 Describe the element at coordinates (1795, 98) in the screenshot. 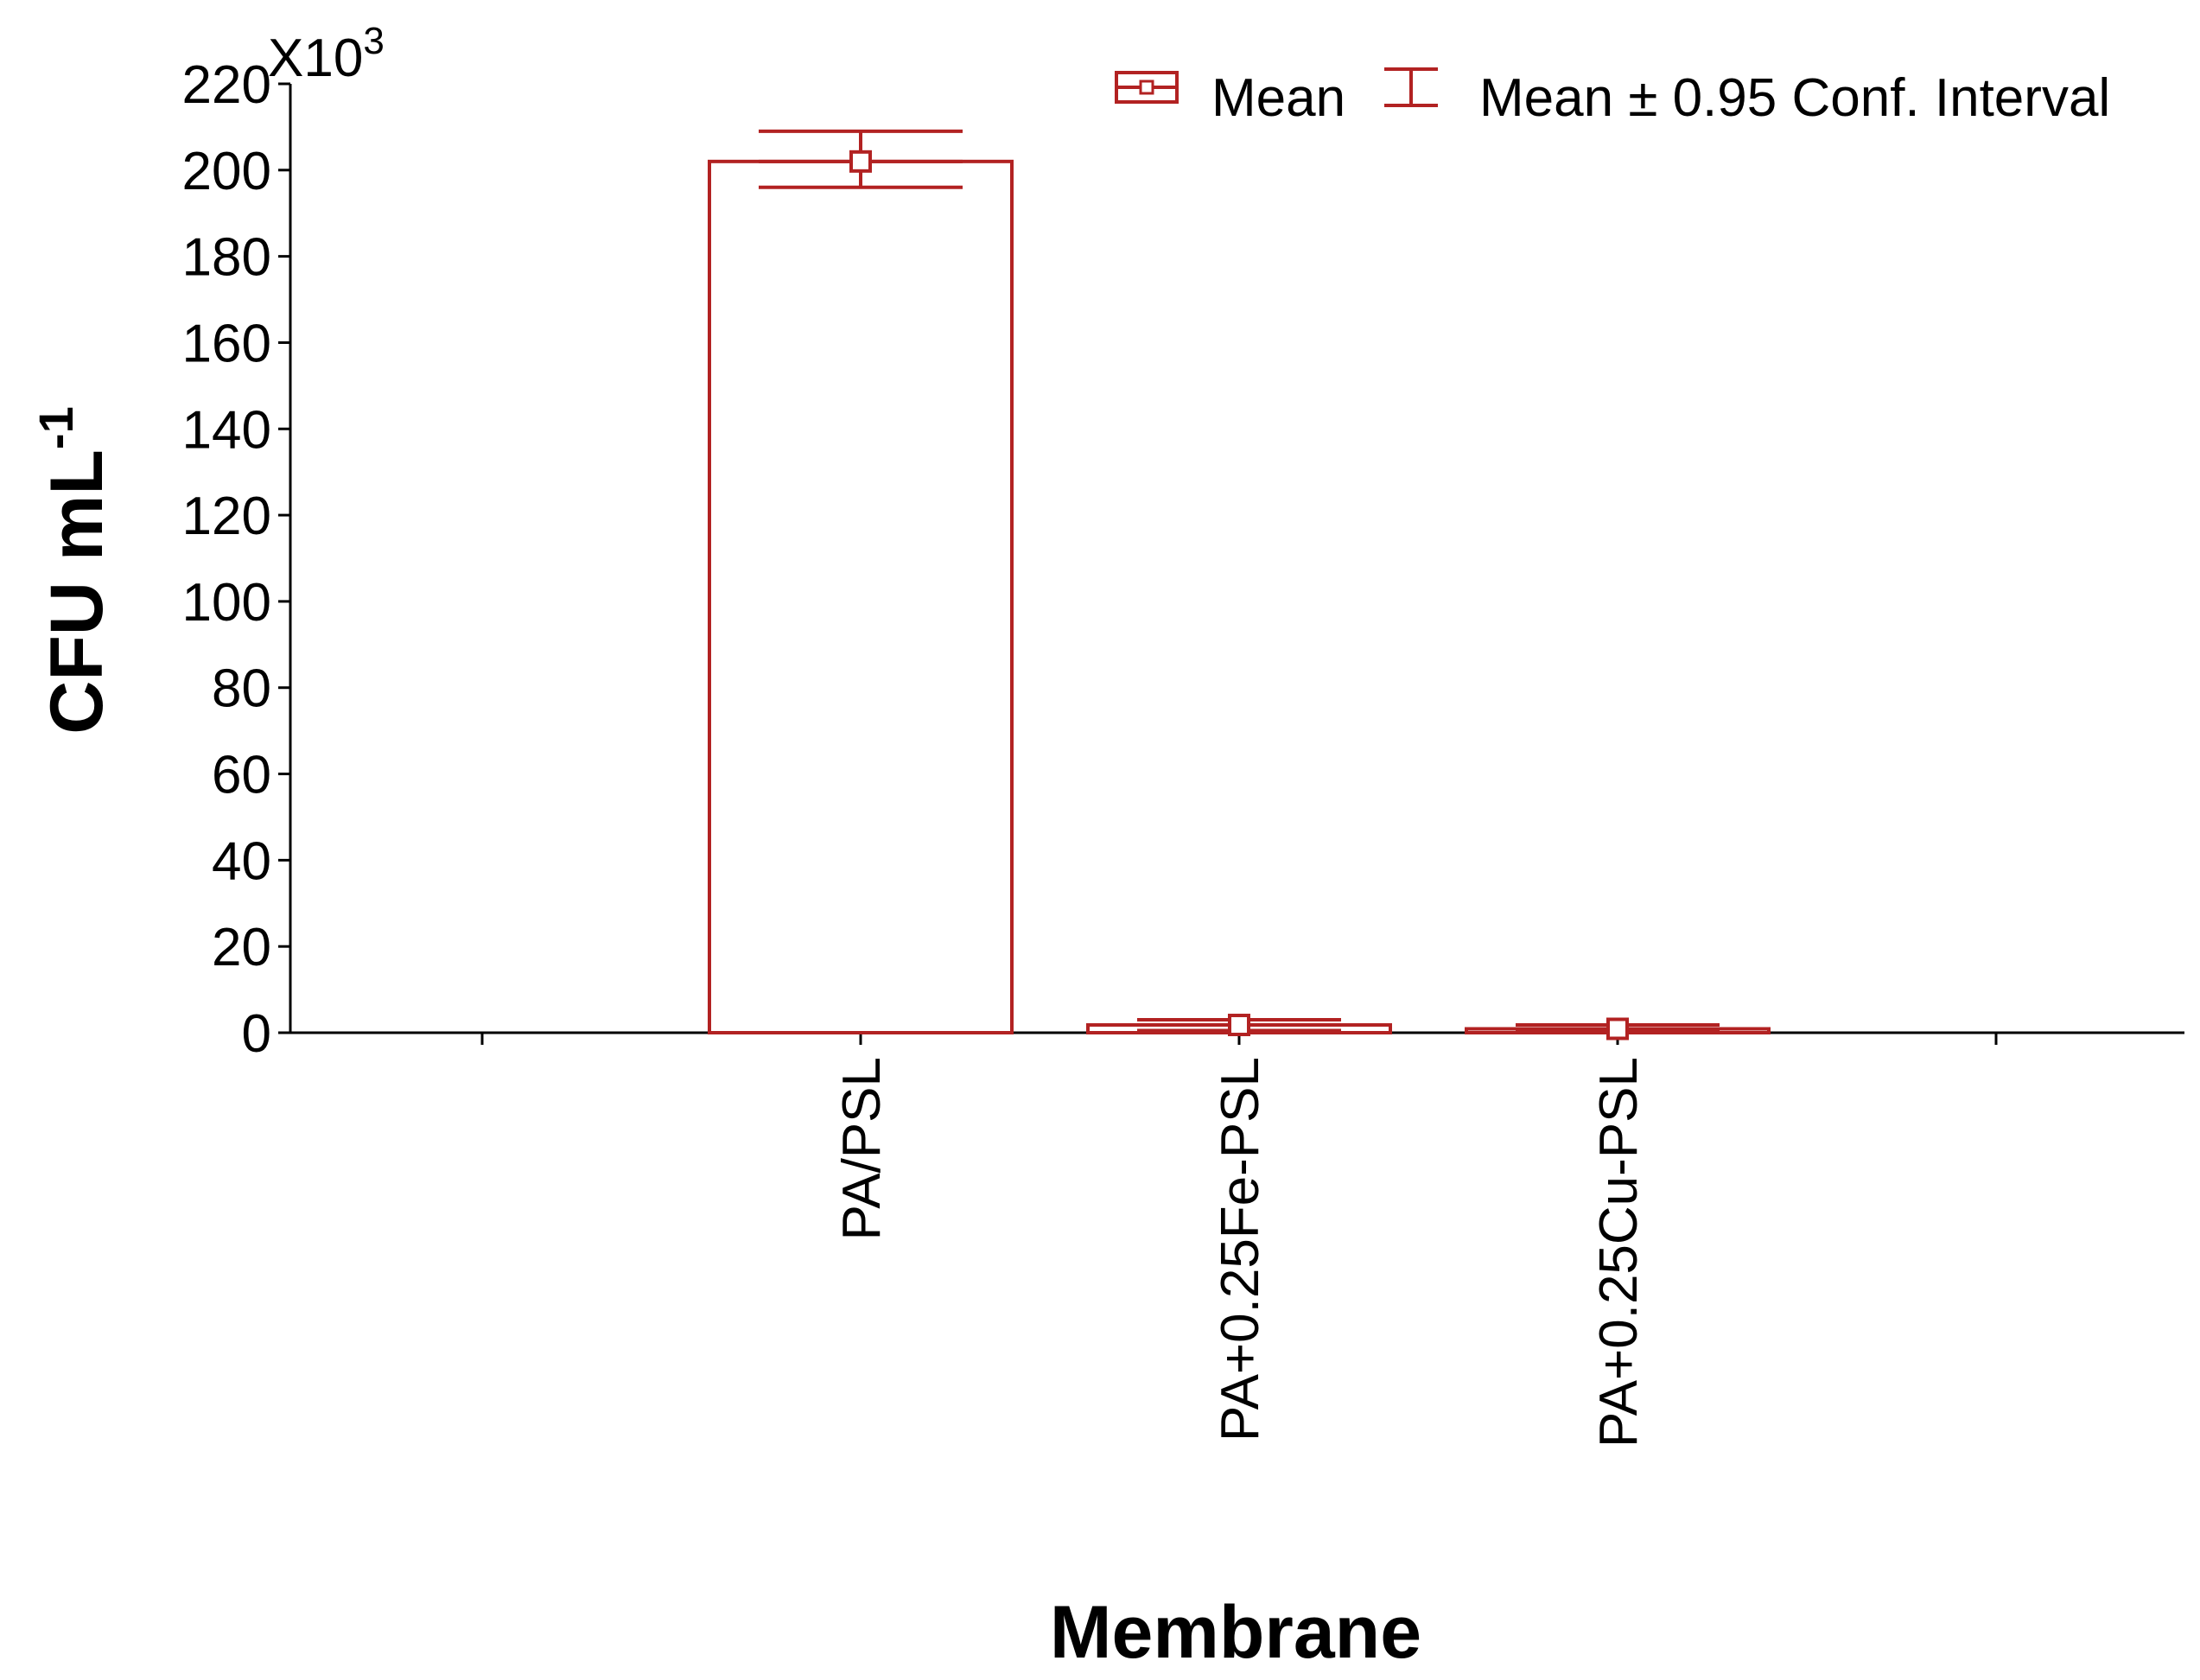

I see `legend-ci-label: Mean ± 0.95 Conf. Interval` at that location.